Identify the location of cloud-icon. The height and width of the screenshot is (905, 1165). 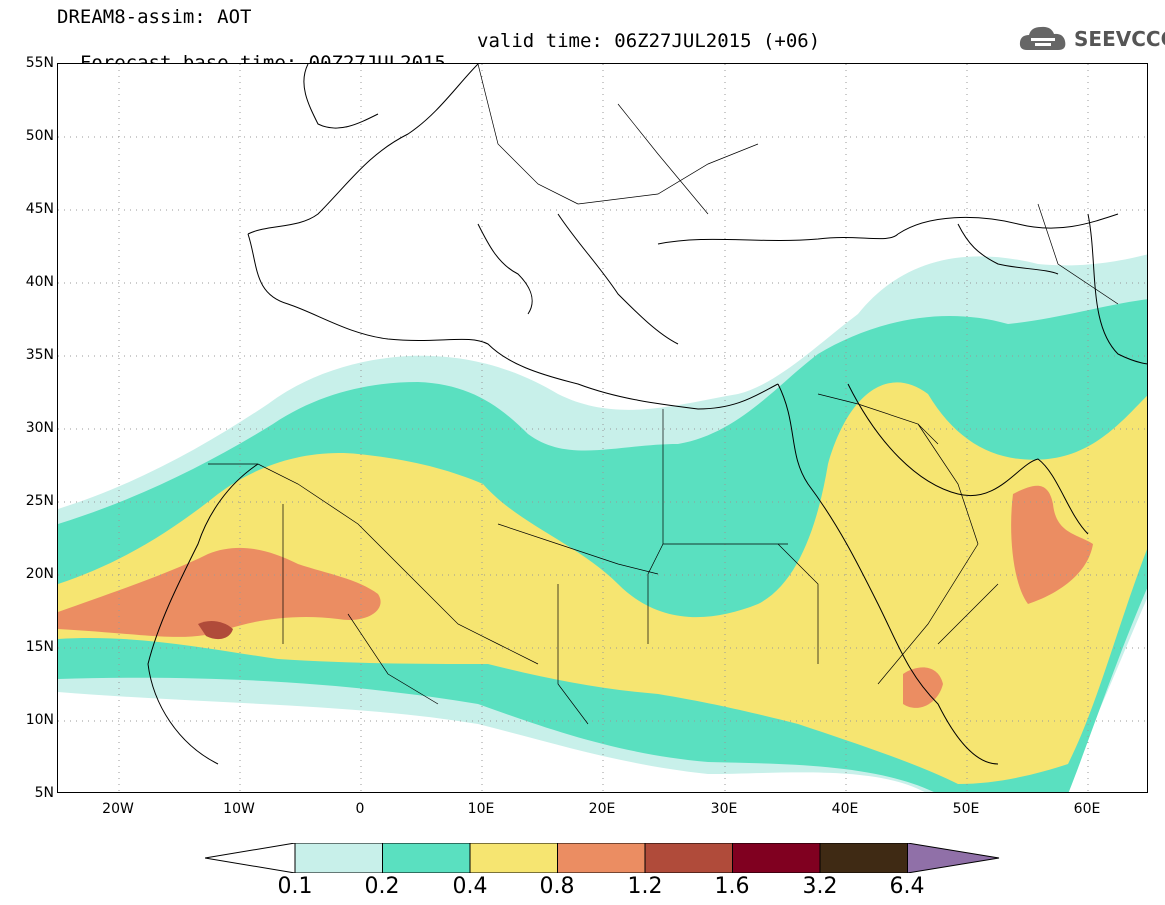
(1042, 38).